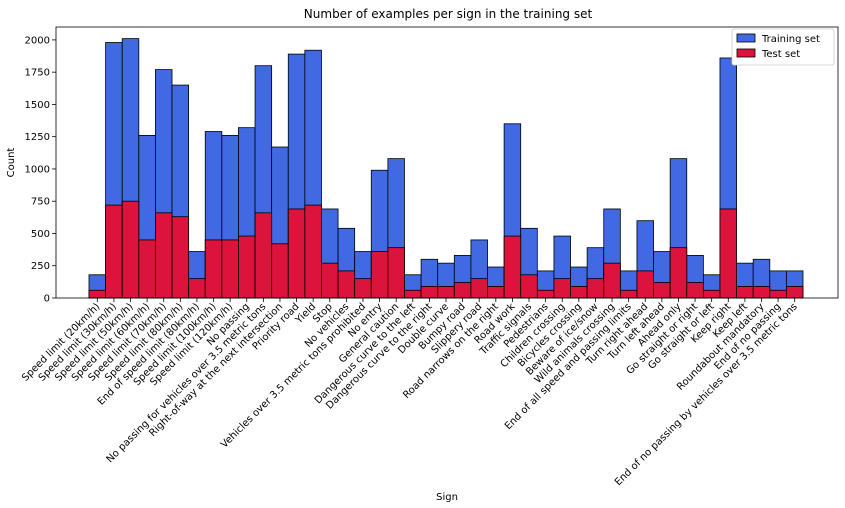 The image size is (845, 508). What do you see at coordinates (37, 137) in the screenshot?
I see `y-tick-label: 1250` at bounding box center [37, 137].